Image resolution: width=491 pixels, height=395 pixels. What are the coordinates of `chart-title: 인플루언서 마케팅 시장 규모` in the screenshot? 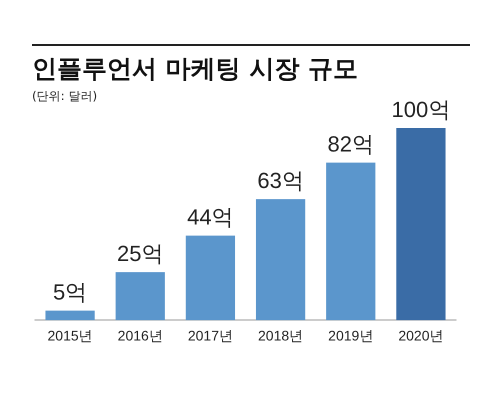 It's located at (195, 69).